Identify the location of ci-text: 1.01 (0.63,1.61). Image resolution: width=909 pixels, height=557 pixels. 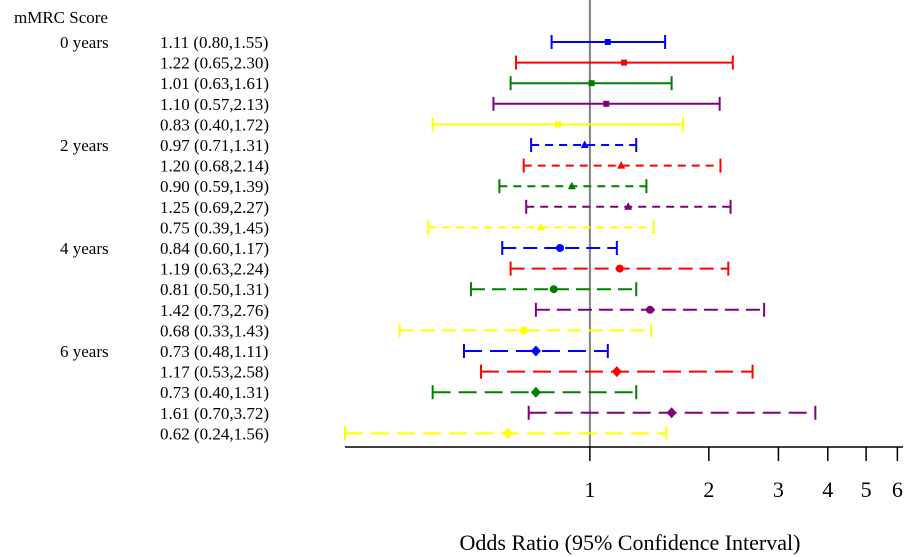
(214, 83).